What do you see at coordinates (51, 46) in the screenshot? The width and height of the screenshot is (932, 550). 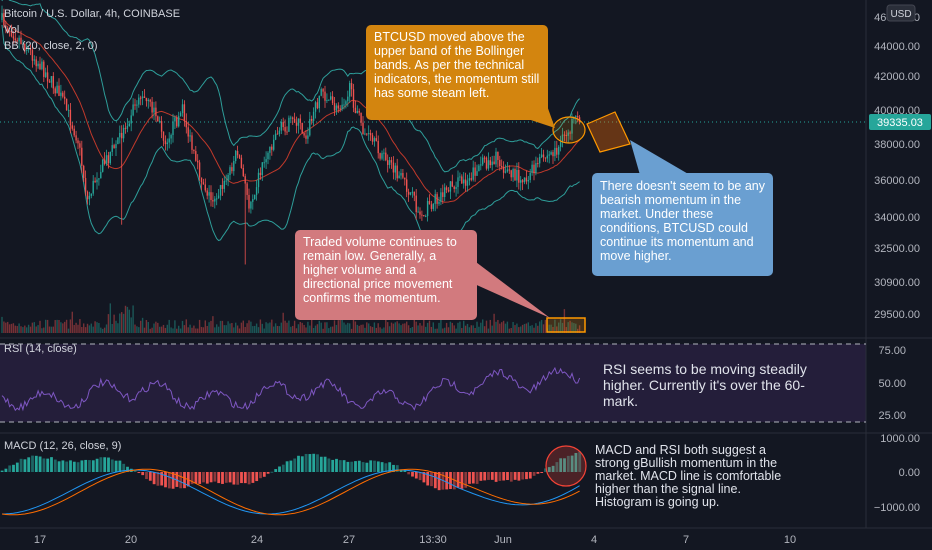 I see `bb-legend: BB (20, close, 2, 0)` at bounding box center [51, 46].